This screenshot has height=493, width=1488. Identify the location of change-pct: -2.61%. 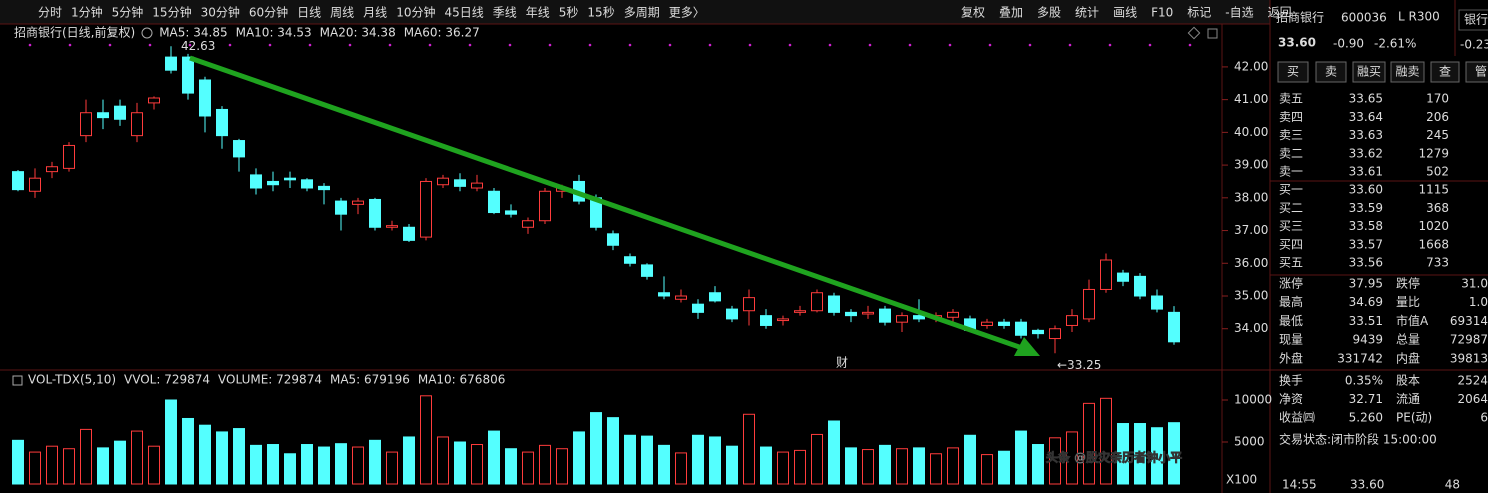
(1395, 44).